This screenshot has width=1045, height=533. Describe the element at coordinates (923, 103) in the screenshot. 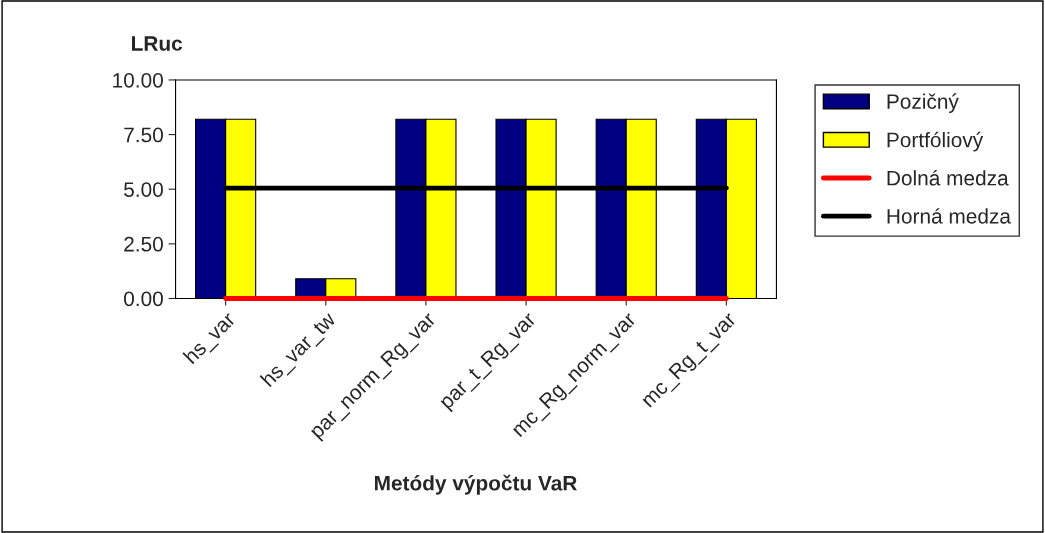

I see `legend-label: Pozičný` at that location.